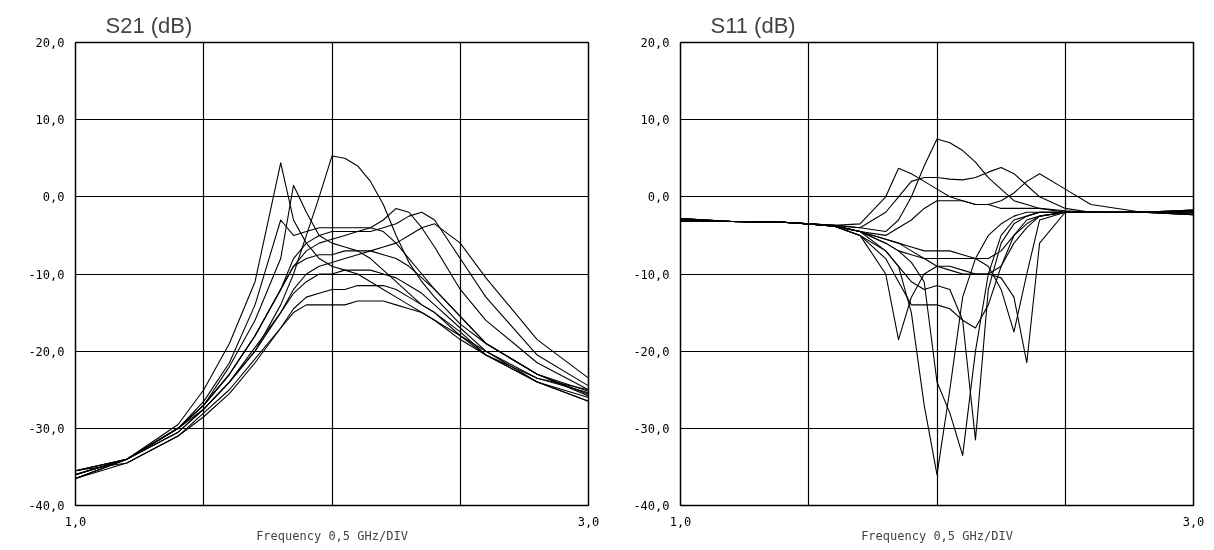  What do you see at coordinates (149, 25) in the screenshot?
I see `chart-title: S21 (dB)` at bounding box center [149, 25].